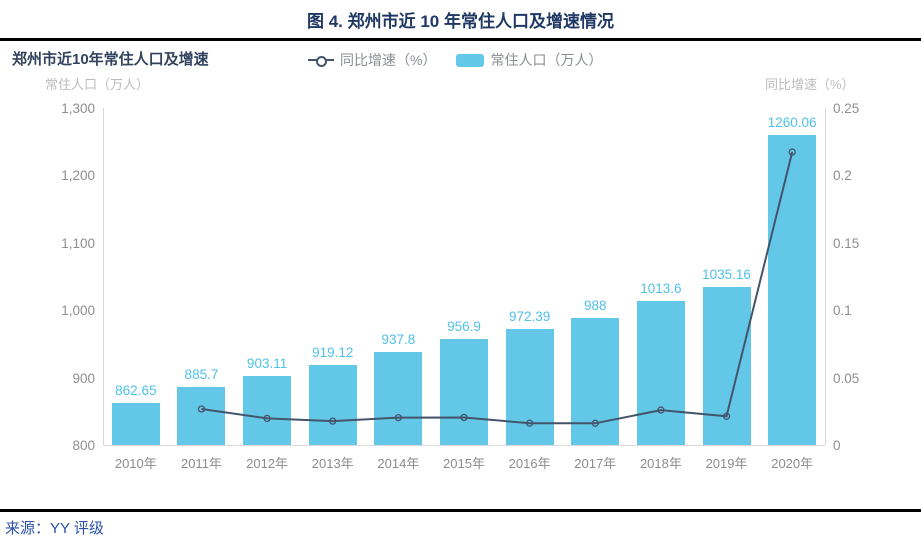 The image size is (921, 547). Describe the element at coordinates (846, 378) in the screenshot. I see `right-axis-tick: 0.05` at that location.